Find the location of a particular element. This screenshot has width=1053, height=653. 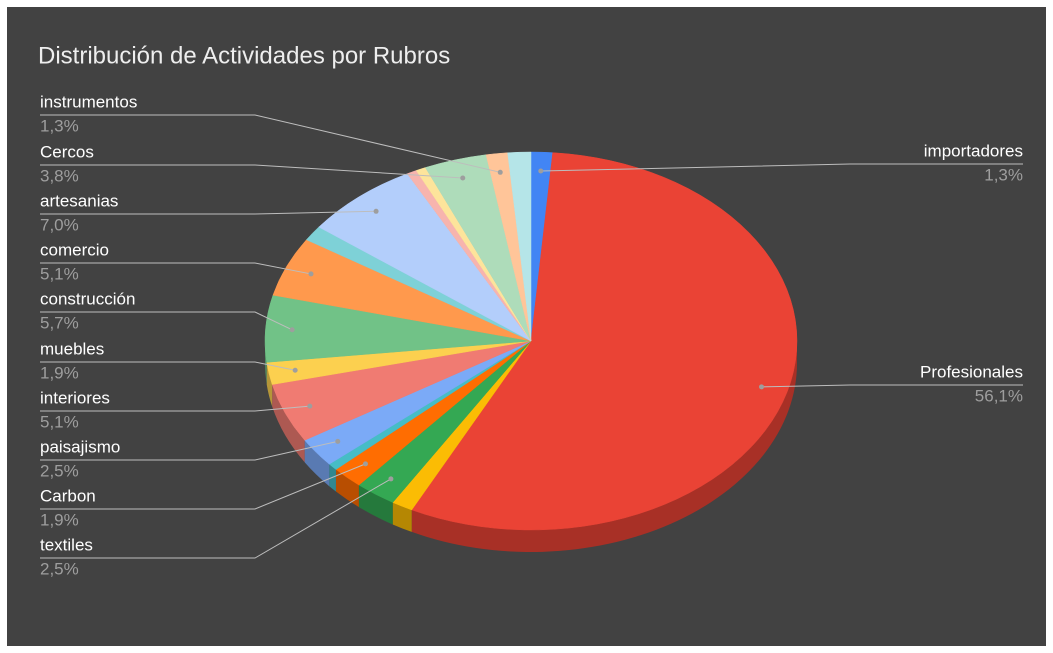

label-value: 5,7% is located at coordinates (59, 322).